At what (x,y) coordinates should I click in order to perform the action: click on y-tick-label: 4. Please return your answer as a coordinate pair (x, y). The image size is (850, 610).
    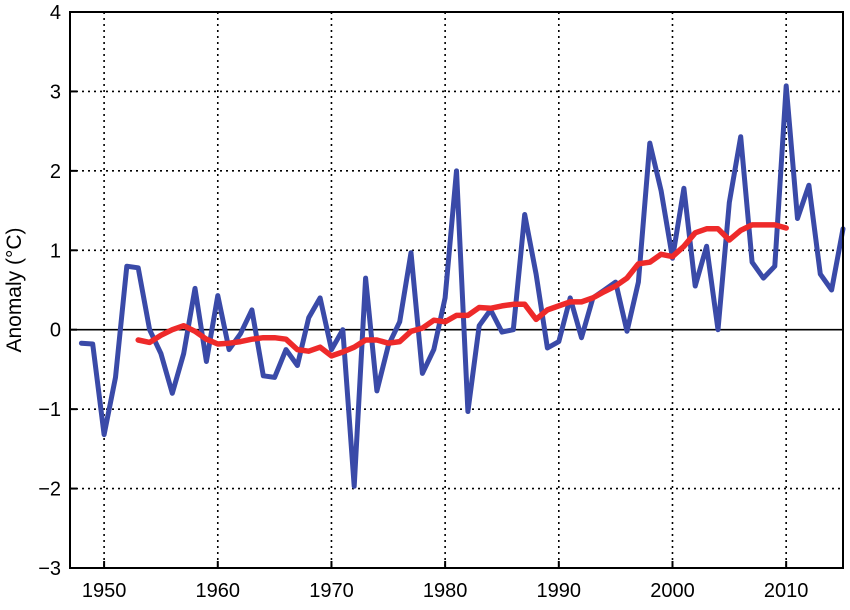
    Looking at the image, I should click on (55, 13).